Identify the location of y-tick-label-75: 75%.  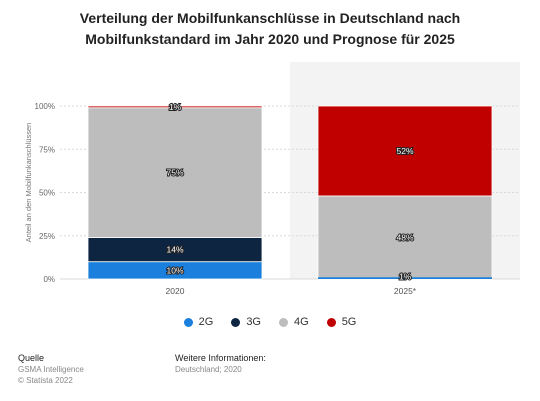
(47, 149).